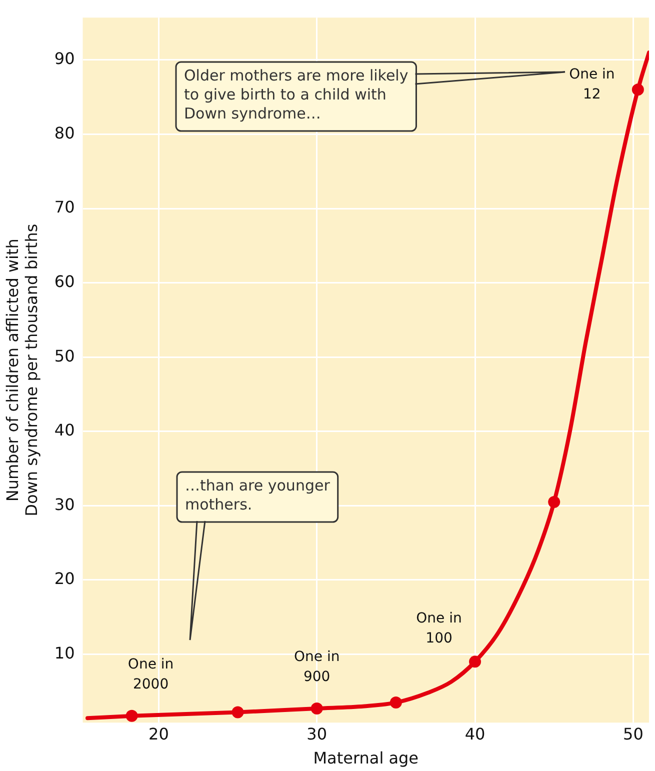  Describe the element at coordinates (592, 84) in the screenshot. I see `annotation: One in 12` at that location.